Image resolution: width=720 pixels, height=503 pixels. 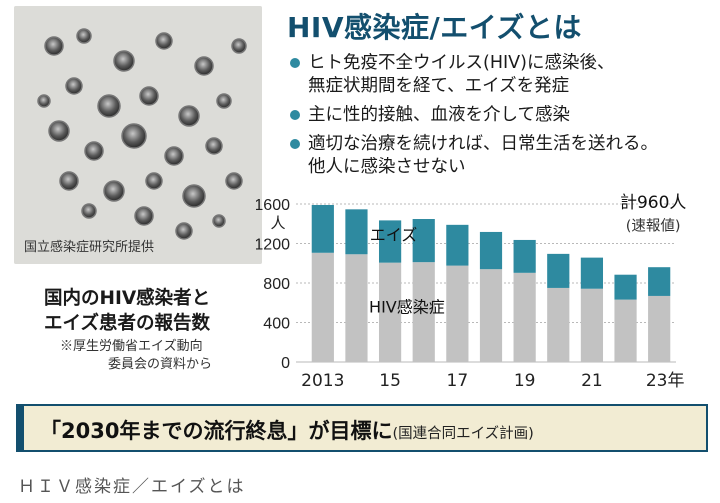 I want to click on bullet-item: ヒト免疫不全ウイルス(HIV)に感染後、 無症状期間を経て、エイズを発症, so click(x=500, y=75).